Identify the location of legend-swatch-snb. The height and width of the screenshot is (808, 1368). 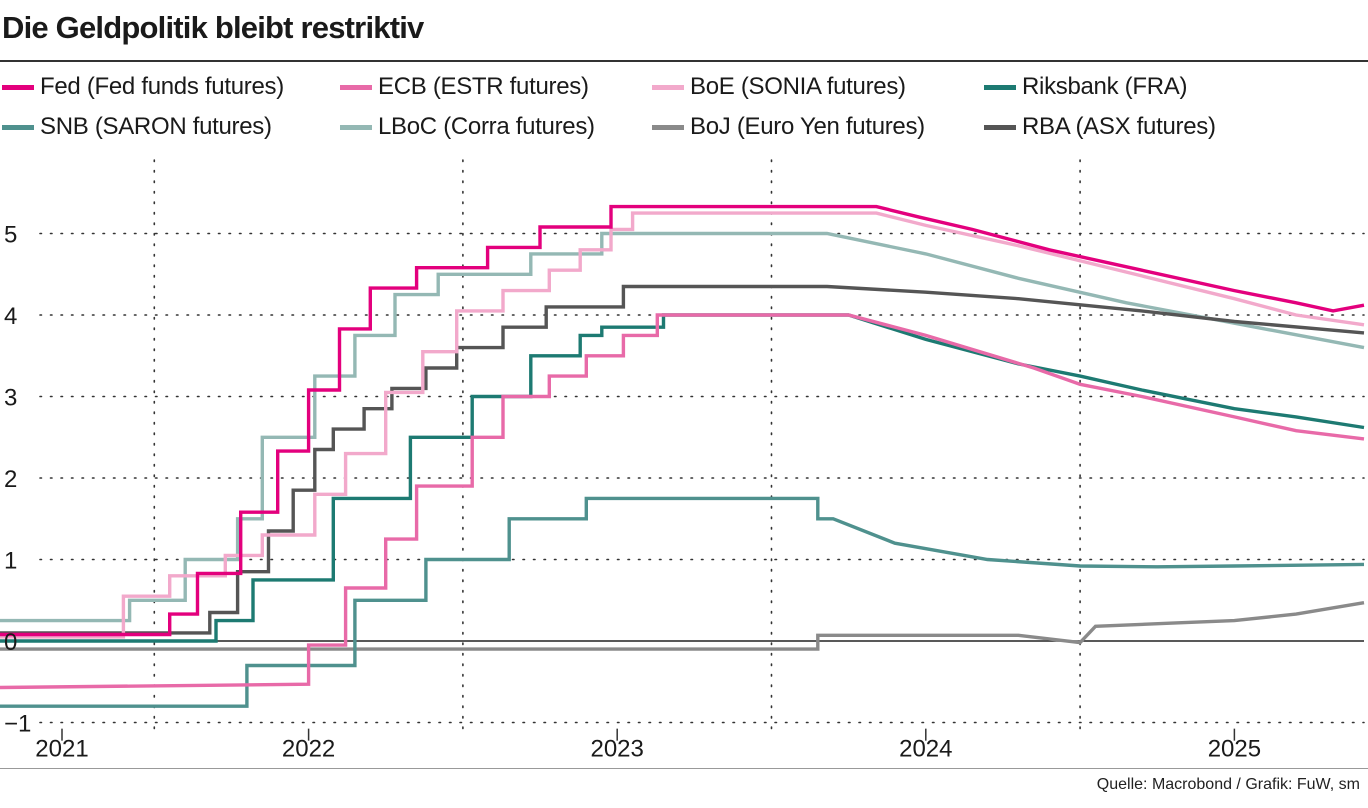
(18, 127).